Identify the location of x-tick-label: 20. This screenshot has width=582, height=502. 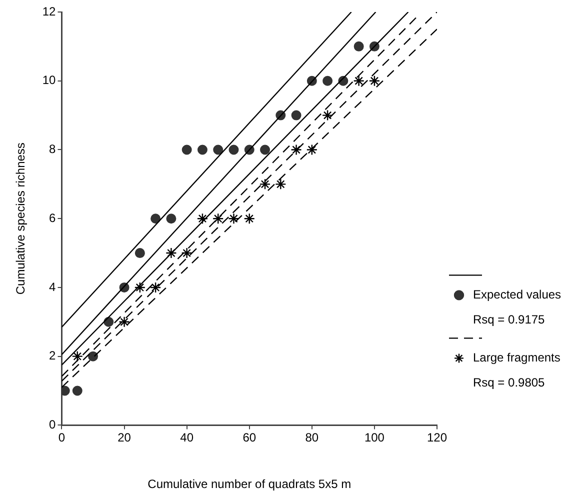
(125, 437).